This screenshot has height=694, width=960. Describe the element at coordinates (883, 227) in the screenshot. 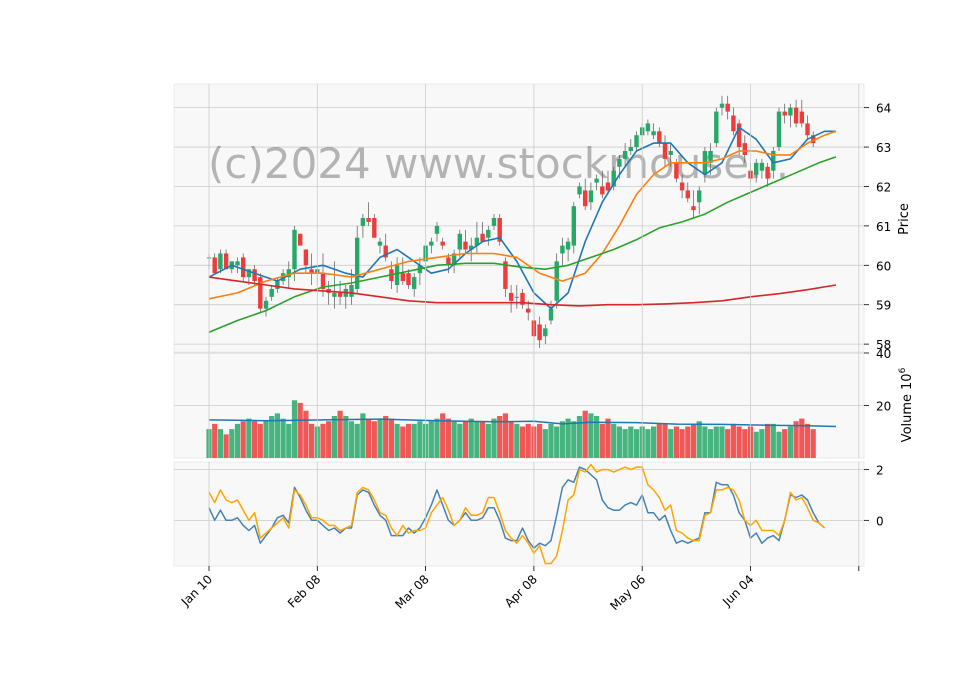

I see `price-tick-label: 61` at that location.